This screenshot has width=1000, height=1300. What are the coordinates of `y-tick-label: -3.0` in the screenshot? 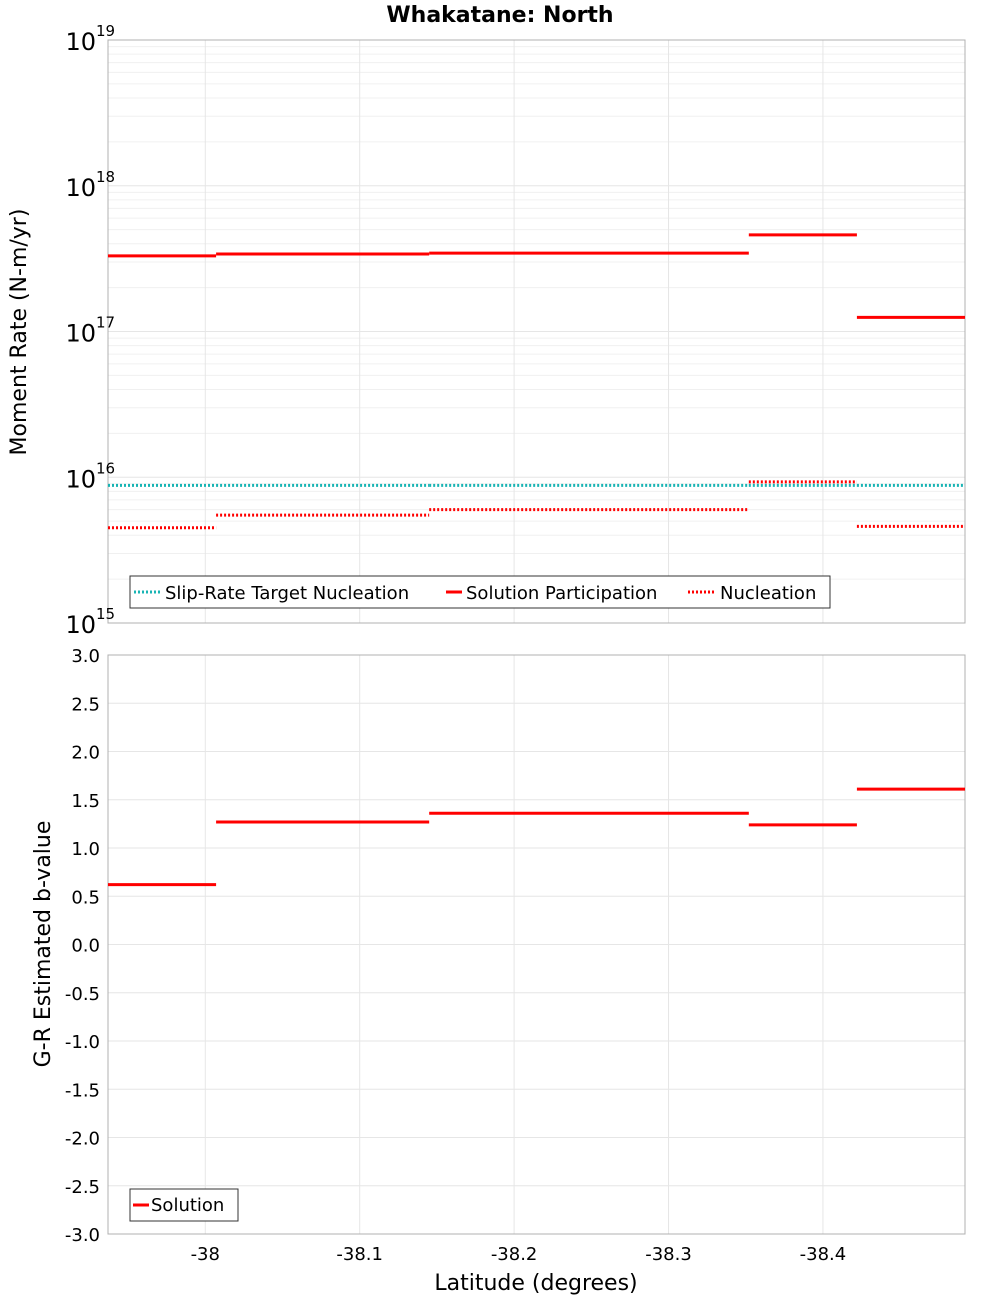 It's located at (82, 1235).